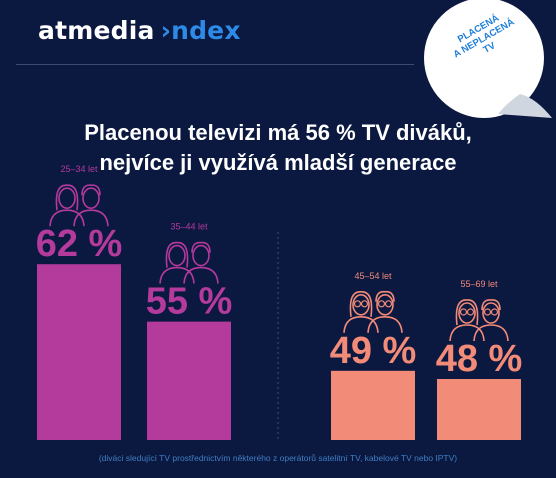 The width and height of the screenshot is (556, 478). What do you see at coordinates (79, 244) in the screenshot?
I see `value-label-1: 62 %` at bounding box center [79, 244].